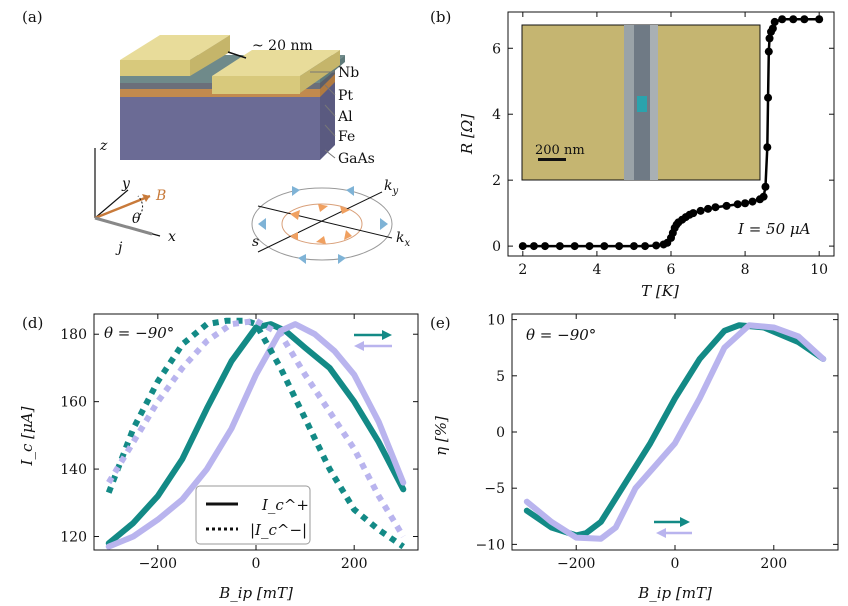 This screenshot has height=606, width=848. What do you see at coordinates (123, 226) in the screenshot?
I see `j-vector-arrow` at bounding box center [123, 226].